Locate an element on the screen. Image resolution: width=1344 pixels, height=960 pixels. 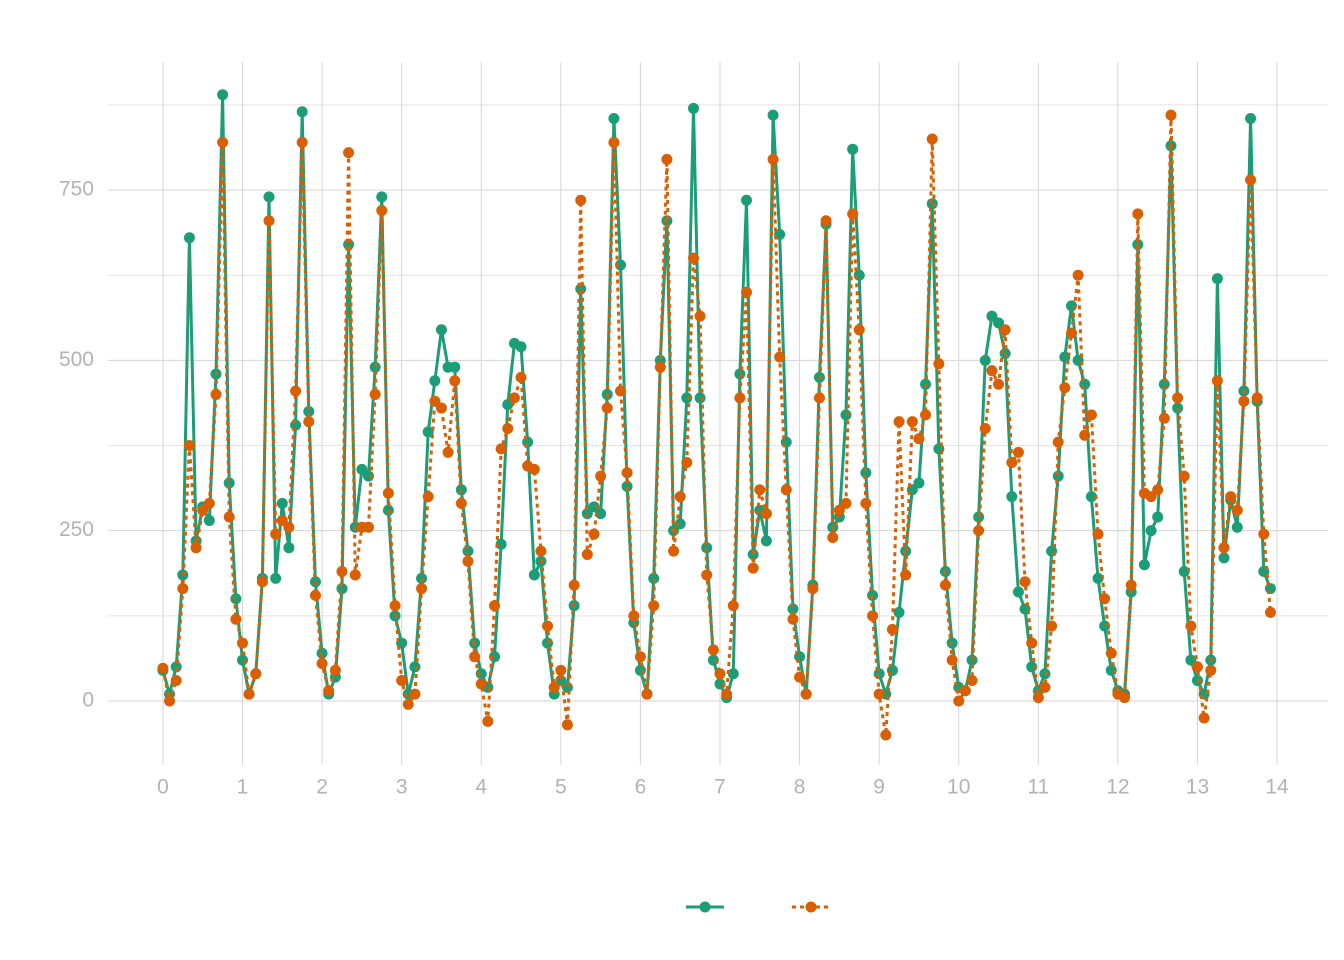
x-tick-label: 2 is located at coordinates (322, 787).